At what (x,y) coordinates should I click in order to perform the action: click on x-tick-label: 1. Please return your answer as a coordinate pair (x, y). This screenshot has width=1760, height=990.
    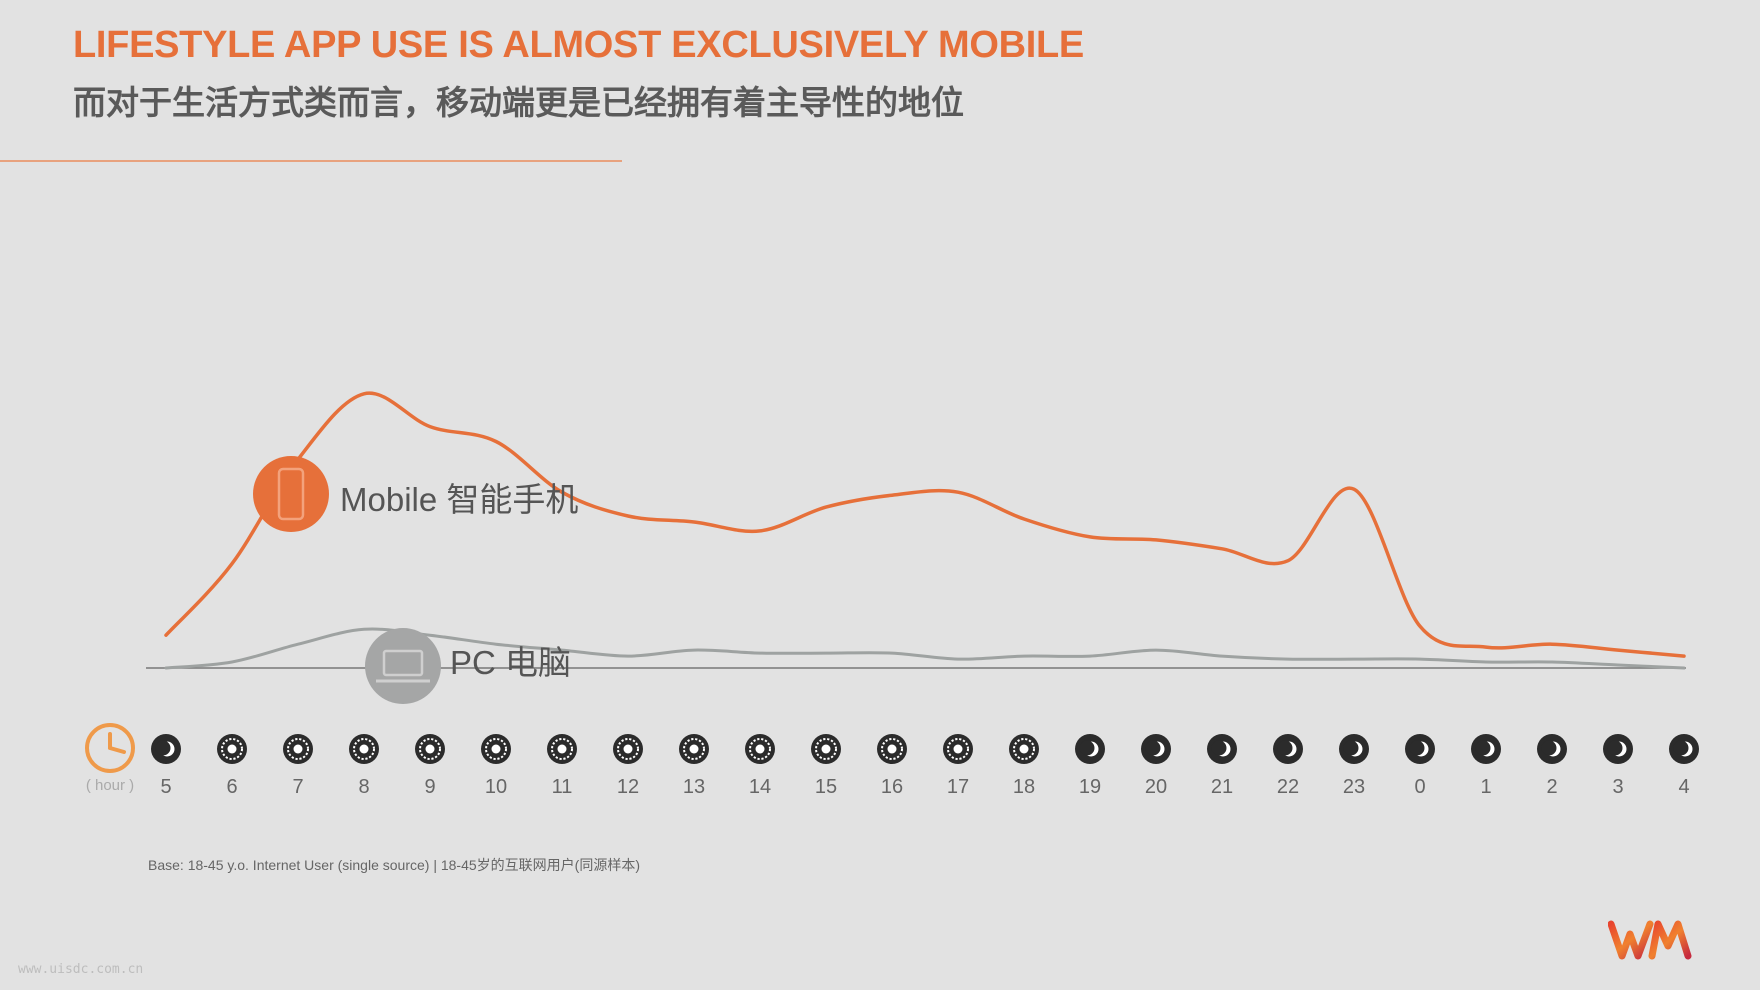
    Looking at the image, I should click on (1485, 787).